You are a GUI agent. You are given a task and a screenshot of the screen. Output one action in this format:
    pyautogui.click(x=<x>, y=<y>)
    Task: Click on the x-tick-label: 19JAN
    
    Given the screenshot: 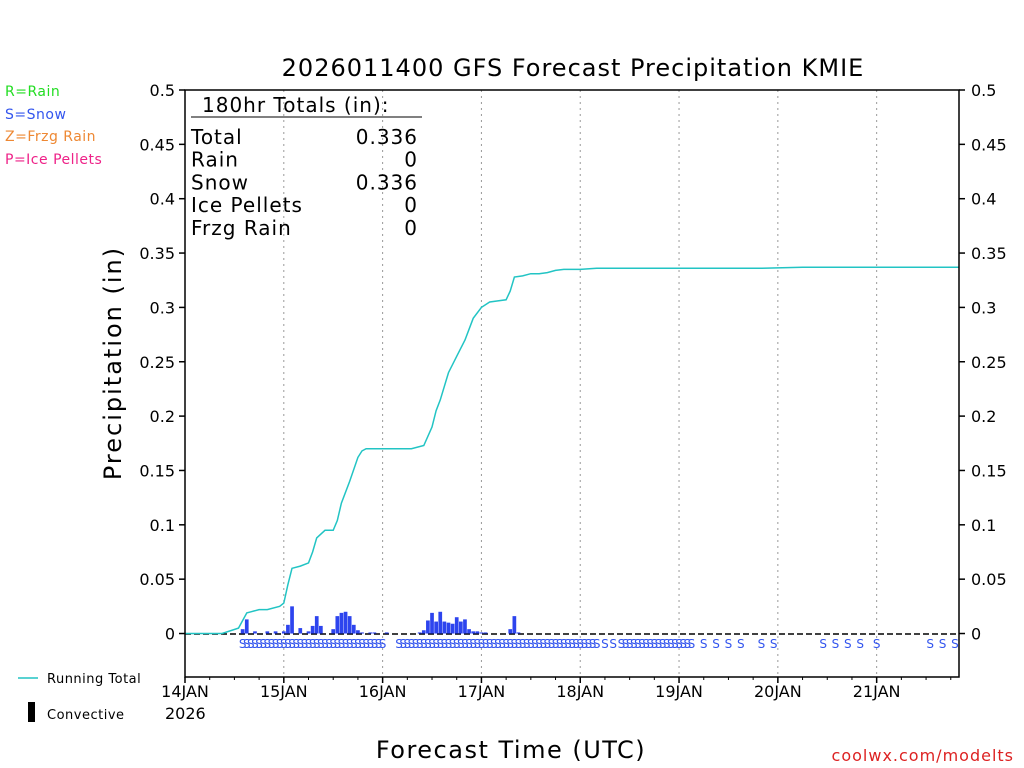 What is the action you would take?
    pyautogui.click(x=679, y=691)
    